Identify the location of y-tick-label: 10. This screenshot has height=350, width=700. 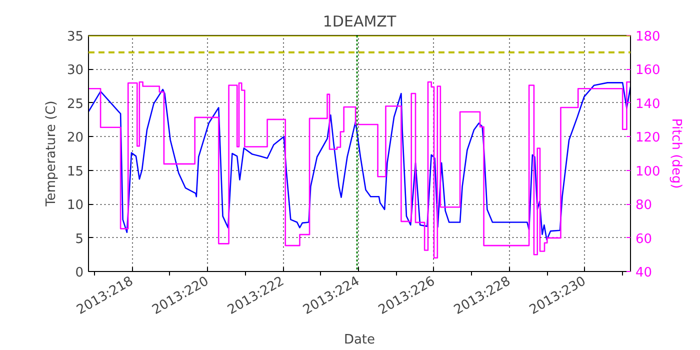
(75, 206).